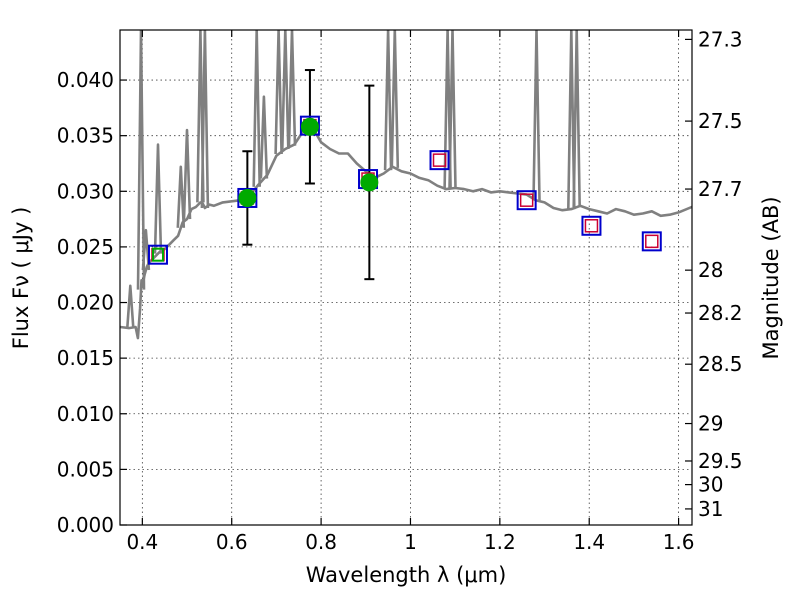  What do you see at coordinates (321, 542) in the screenshot?
I see `x-tick-label: 0.8` at bounding box center [321, 542].